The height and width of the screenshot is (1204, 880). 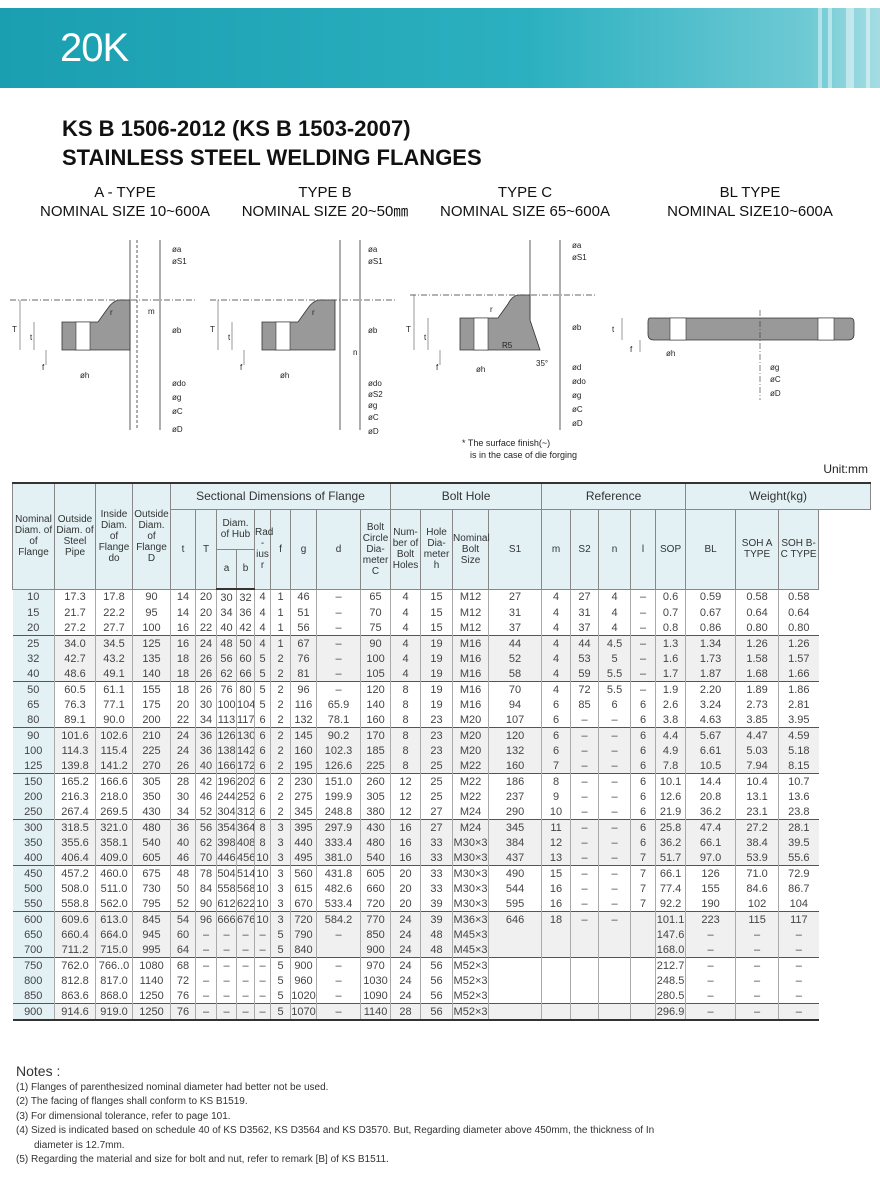 I want to click on cell-weight-sop: 1.9, so click(x=670, y=689).